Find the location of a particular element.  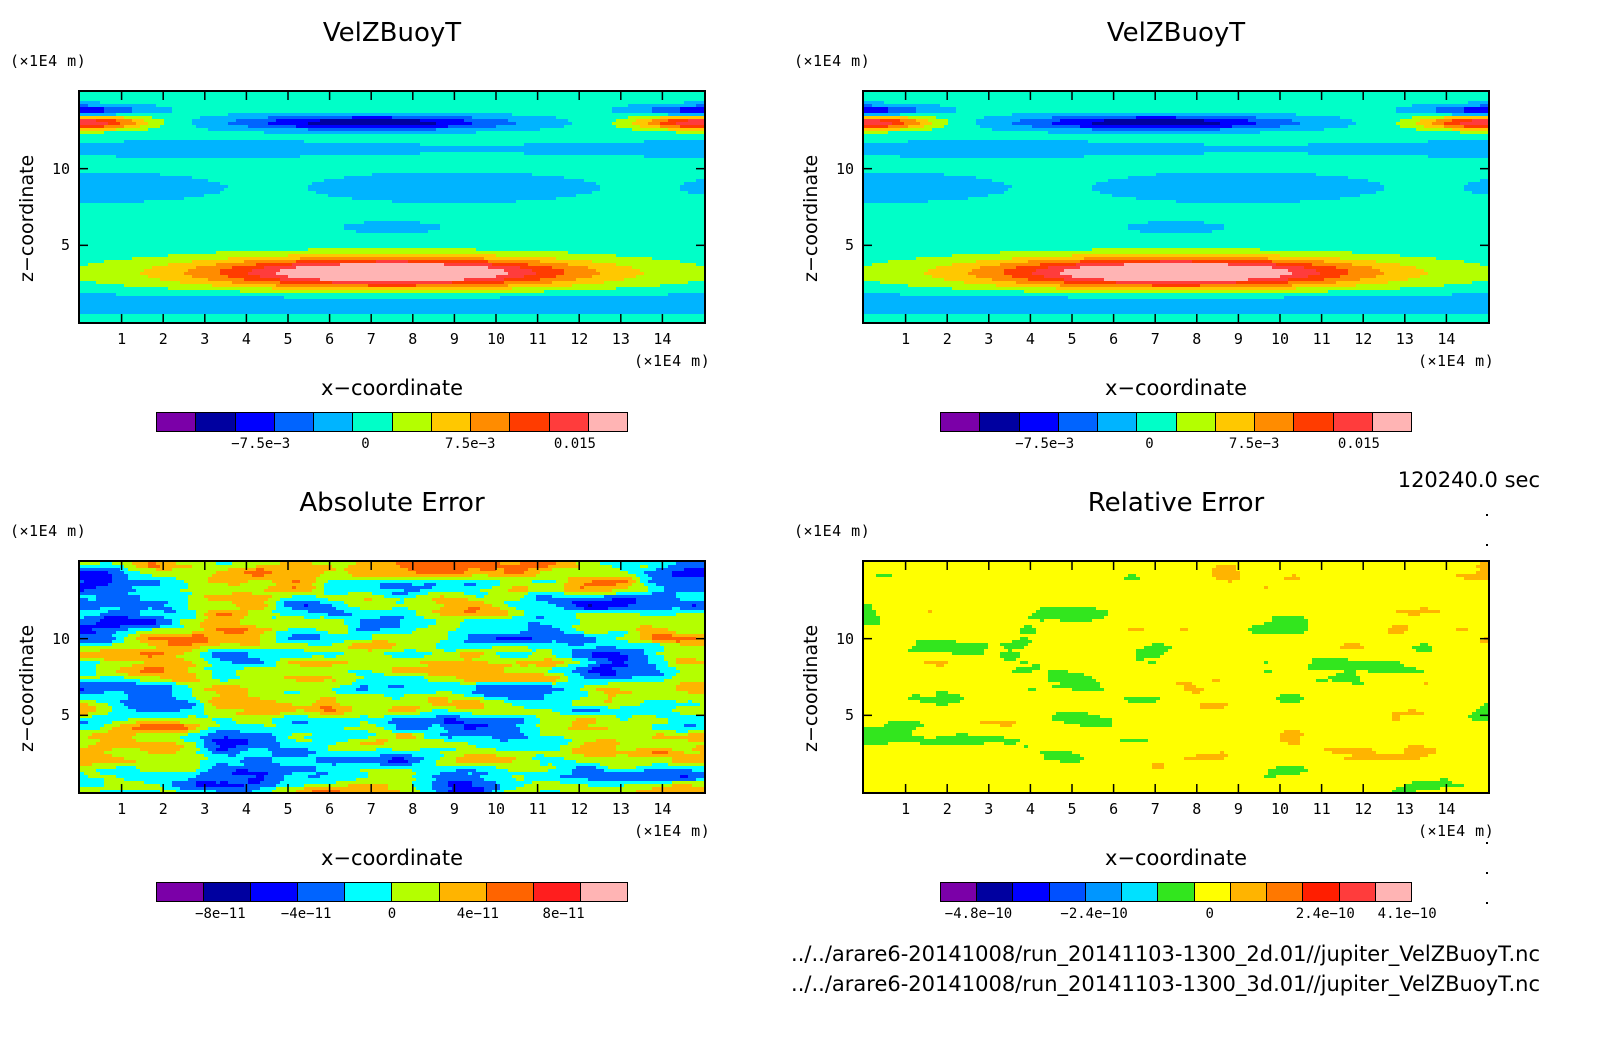

colorbar-label: 4.1e−10 is located at coordinates (1407, 914).